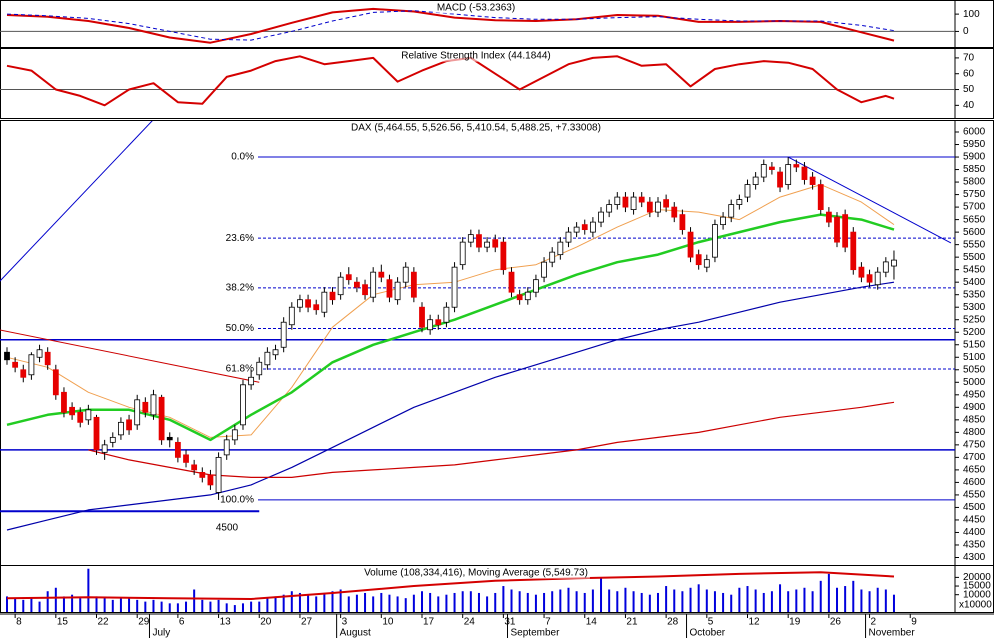  Describe the element at coordinates (977, 586) in the screenshot. I see `y-tick-label: 15000` at that location.